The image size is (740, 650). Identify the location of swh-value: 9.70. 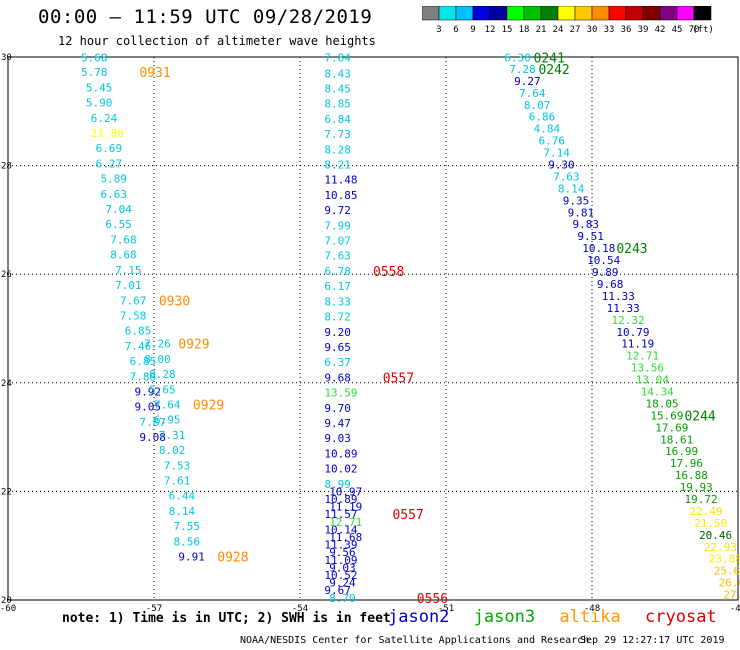
(337, 408).